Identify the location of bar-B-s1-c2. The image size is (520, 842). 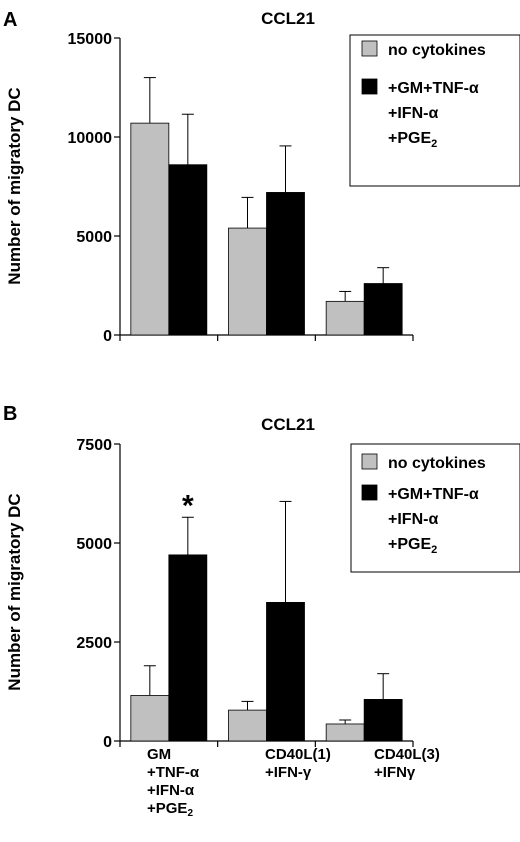
(247, 725).